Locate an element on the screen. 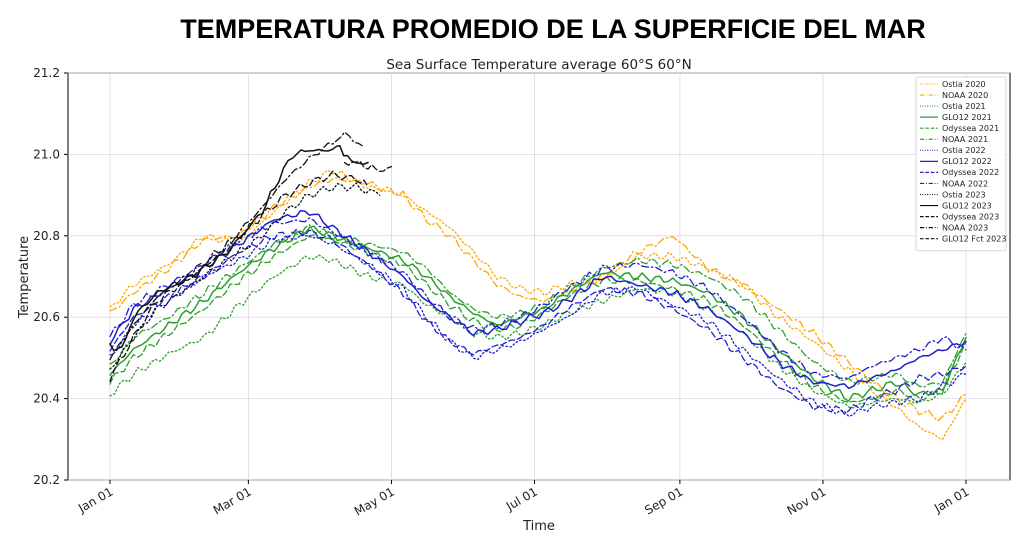  legend-label: Ostia 2020 is located at coordinates (964, 84).